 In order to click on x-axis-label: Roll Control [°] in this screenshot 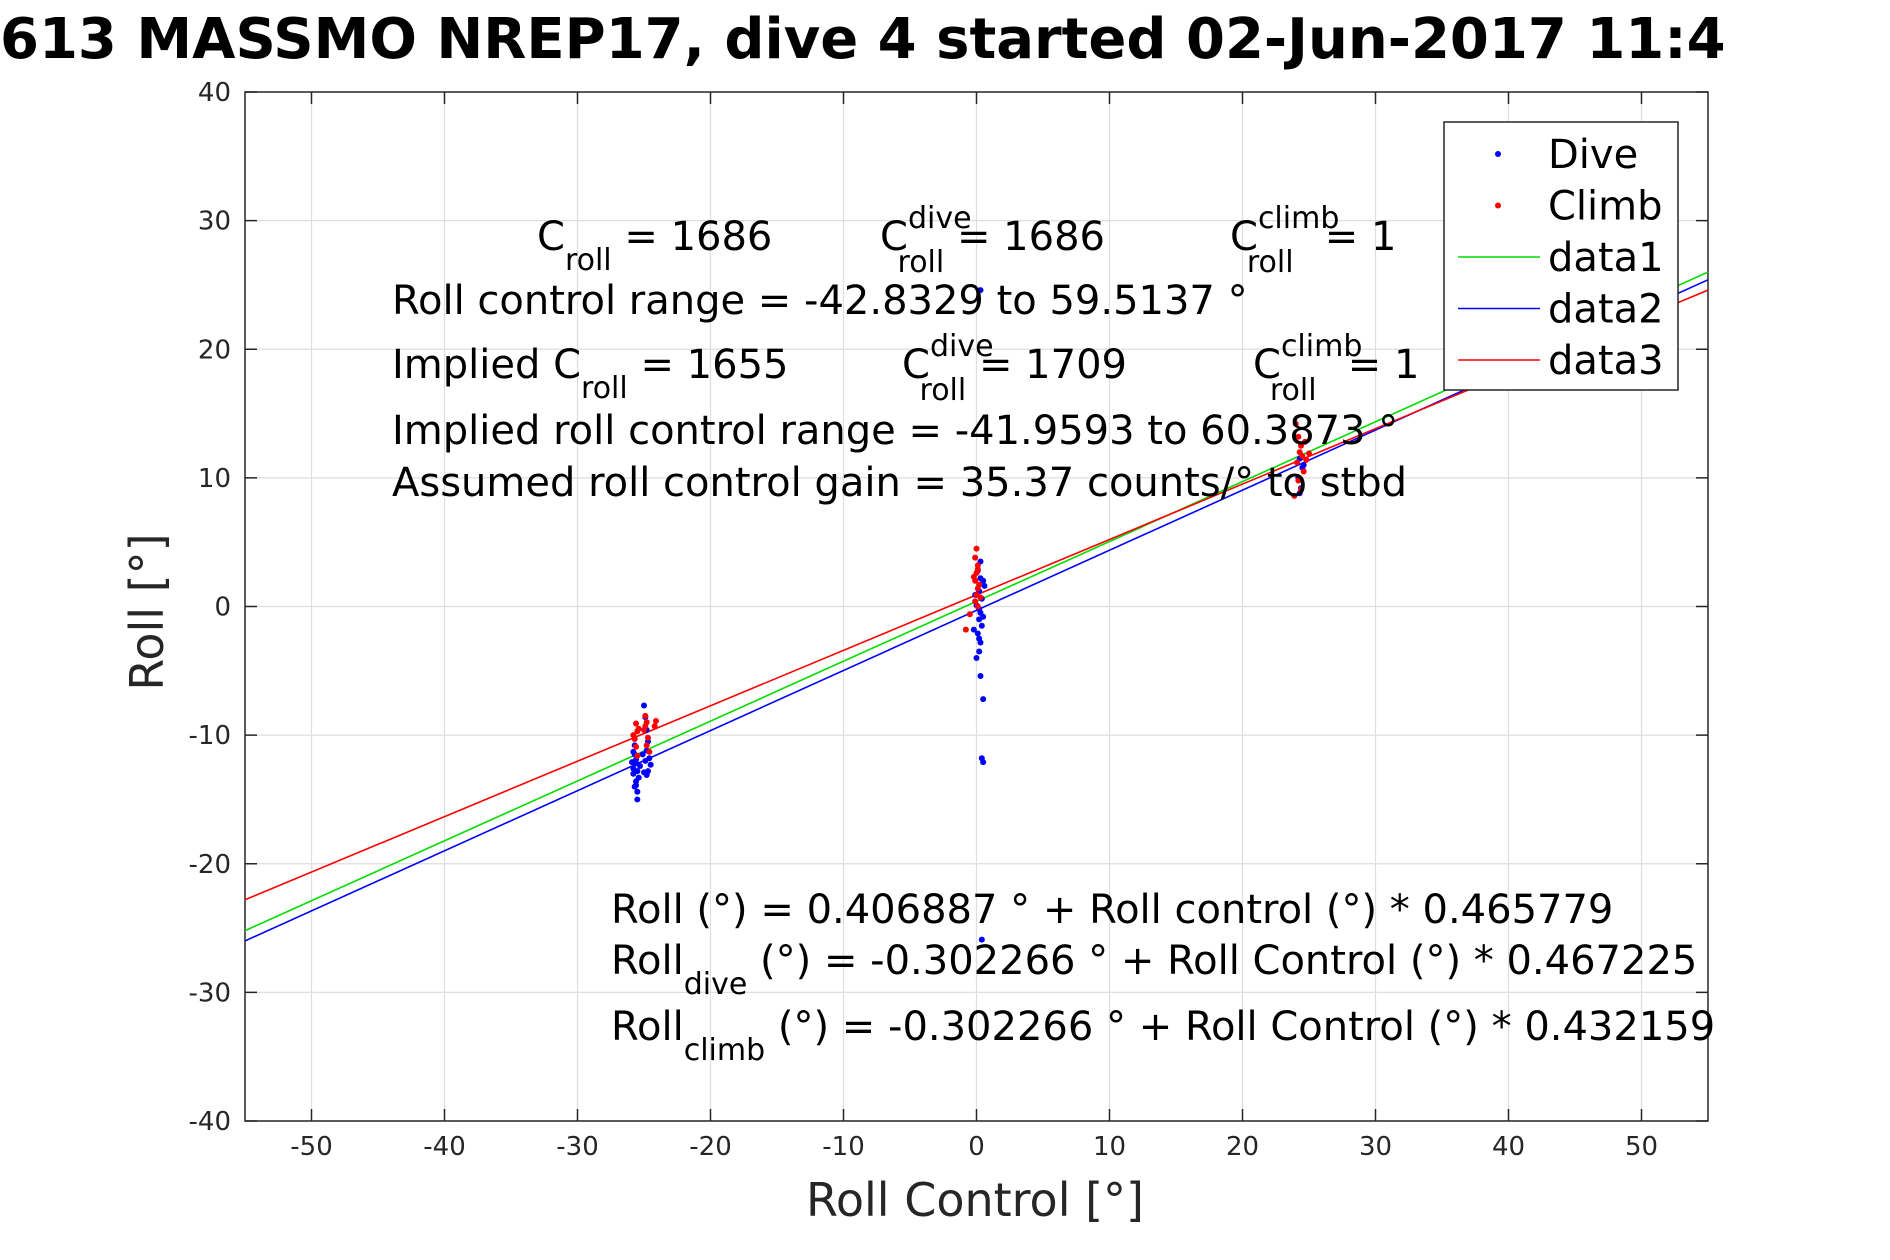, I will do `click(975, 1200)`.